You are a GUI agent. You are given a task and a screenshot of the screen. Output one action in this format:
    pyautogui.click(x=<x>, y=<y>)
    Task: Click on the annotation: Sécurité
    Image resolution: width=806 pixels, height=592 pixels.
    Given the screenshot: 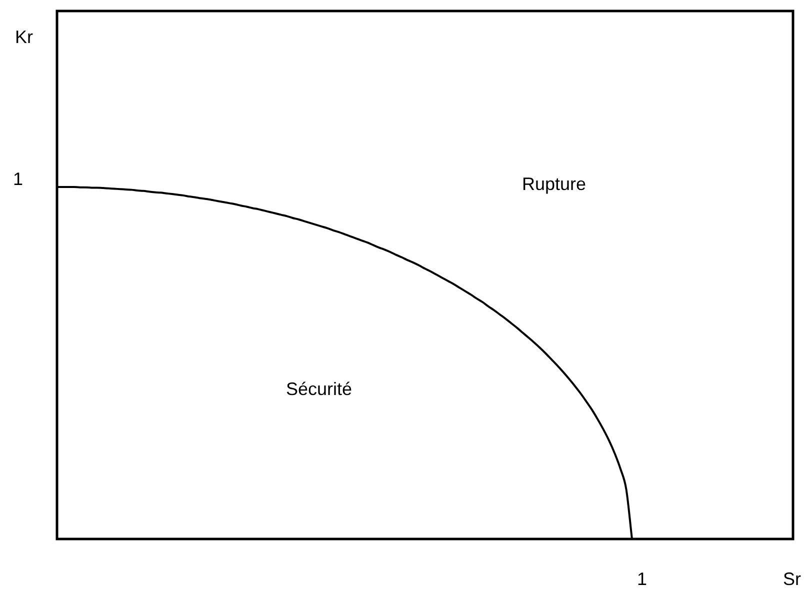 What is the action you would take?
    pyautogui.click(x=319, y=388)
    